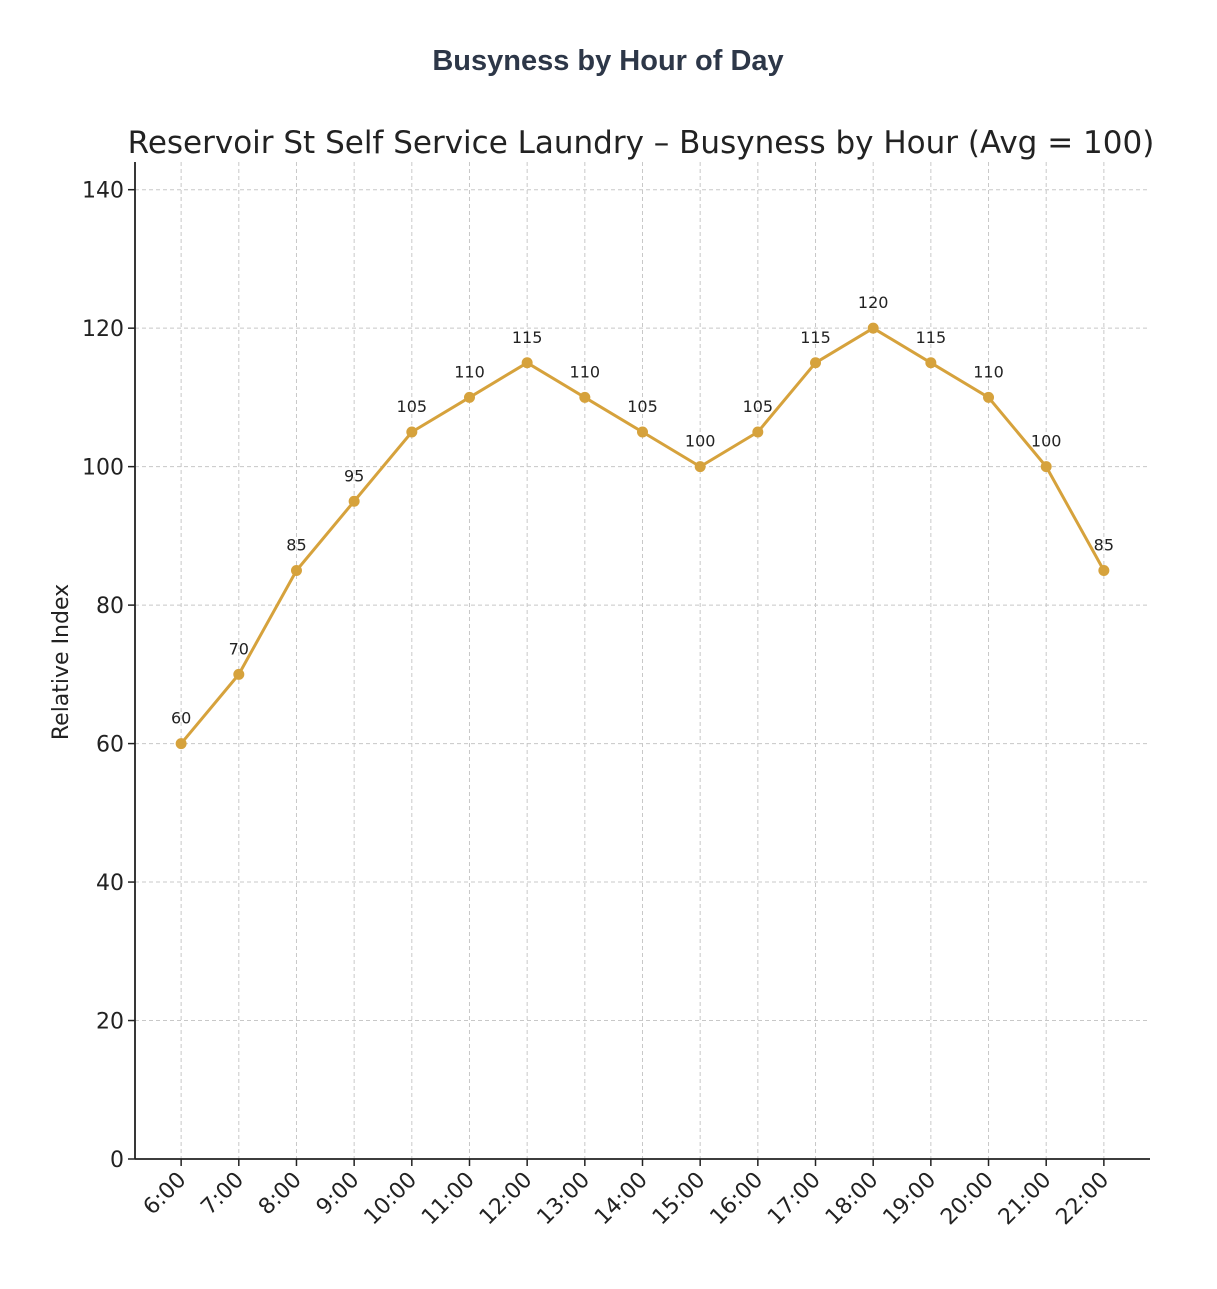 The image size is (1217, 1289). What do you see at coordinates (506, 1199) in the screenshot?
I see `x-tick-label: 12:00` at bounding box center [506, 1199].